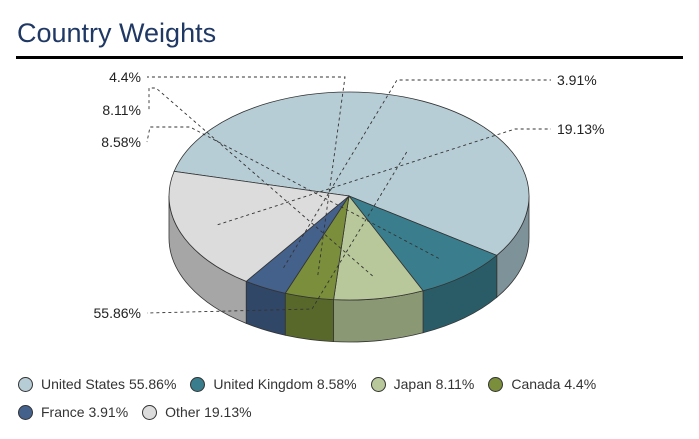 The height and width of the screenshot is (439, 699). I want to click on pie-slice-japan, so click(378, 248).